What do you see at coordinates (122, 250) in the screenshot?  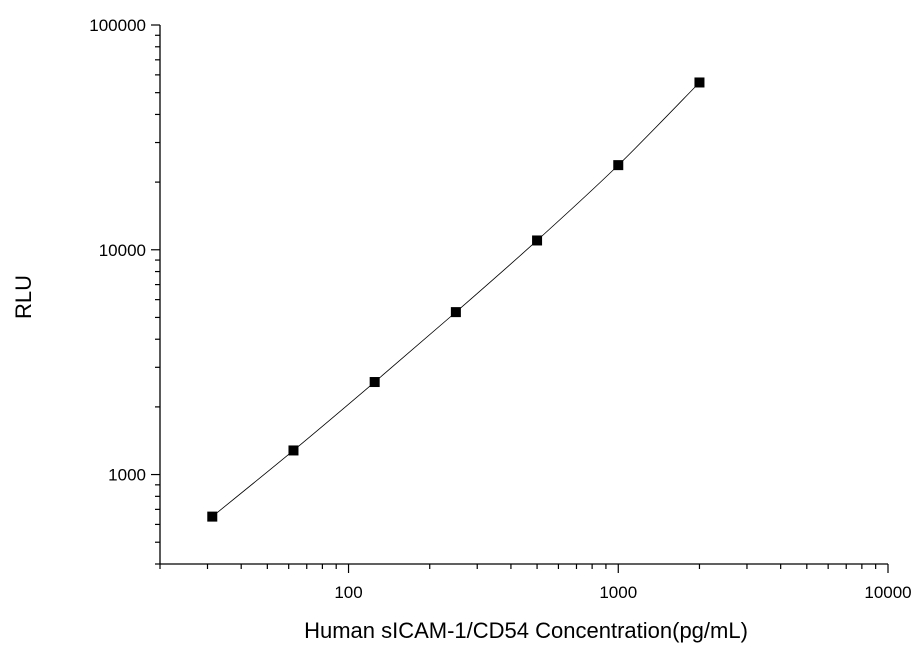 I see `y-tick-label: 10000` at bounding box center [122, 250].